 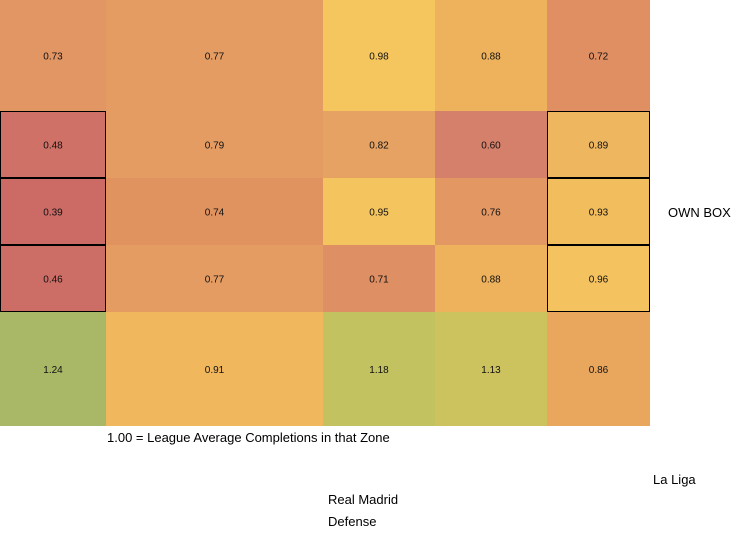 I want to click on heatmap-cell-r3-c0, so click(x=53, y=278).